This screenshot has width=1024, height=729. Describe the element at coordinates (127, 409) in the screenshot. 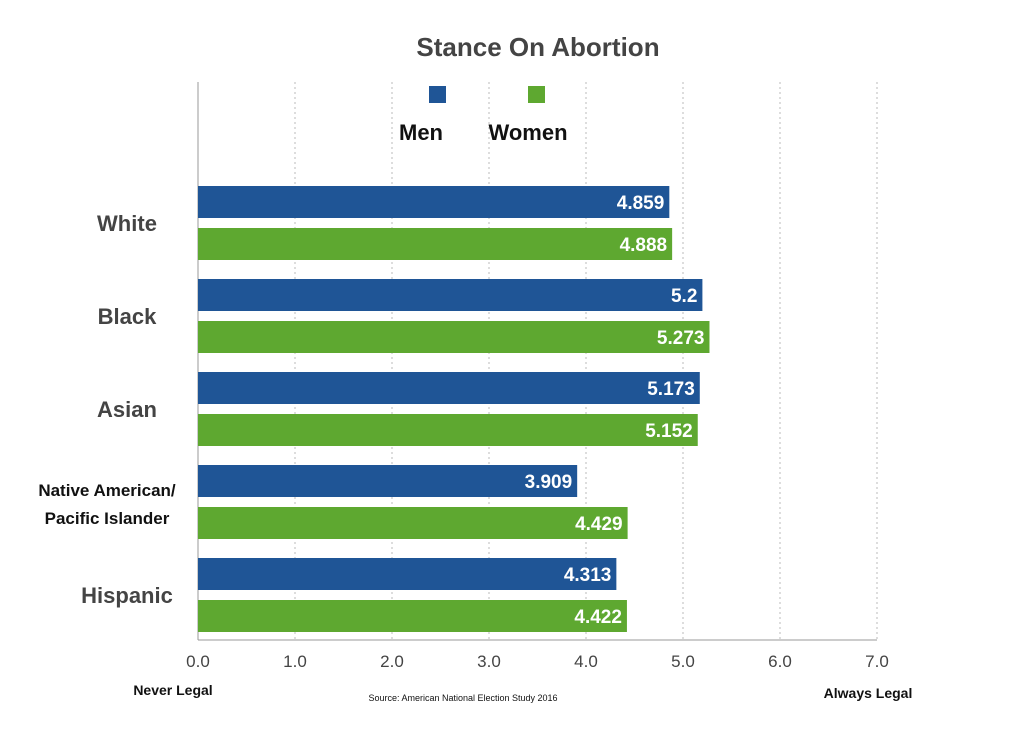

I see `category-label: Asian` at that location.